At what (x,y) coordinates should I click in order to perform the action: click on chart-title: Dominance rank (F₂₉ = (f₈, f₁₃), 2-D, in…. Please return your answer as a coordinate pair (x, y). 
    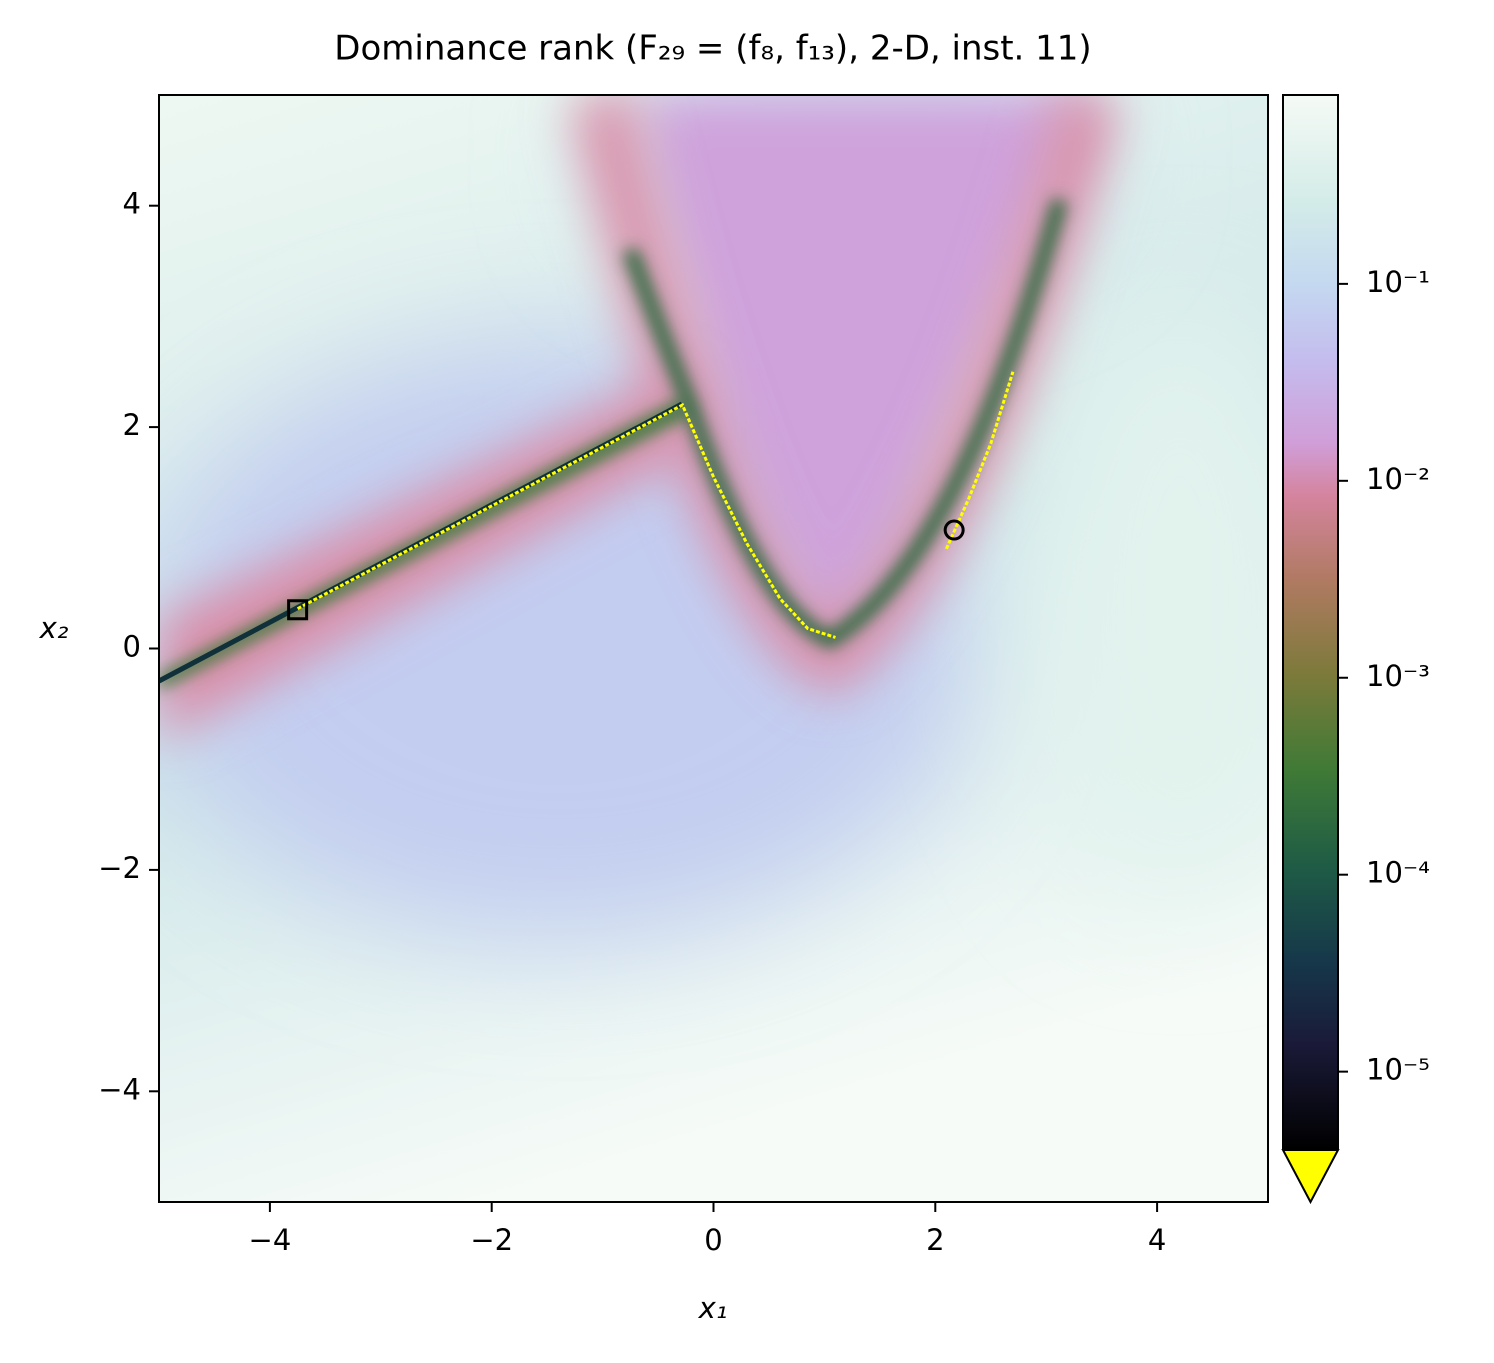
    Looking at the image, I should click on (712, 49).